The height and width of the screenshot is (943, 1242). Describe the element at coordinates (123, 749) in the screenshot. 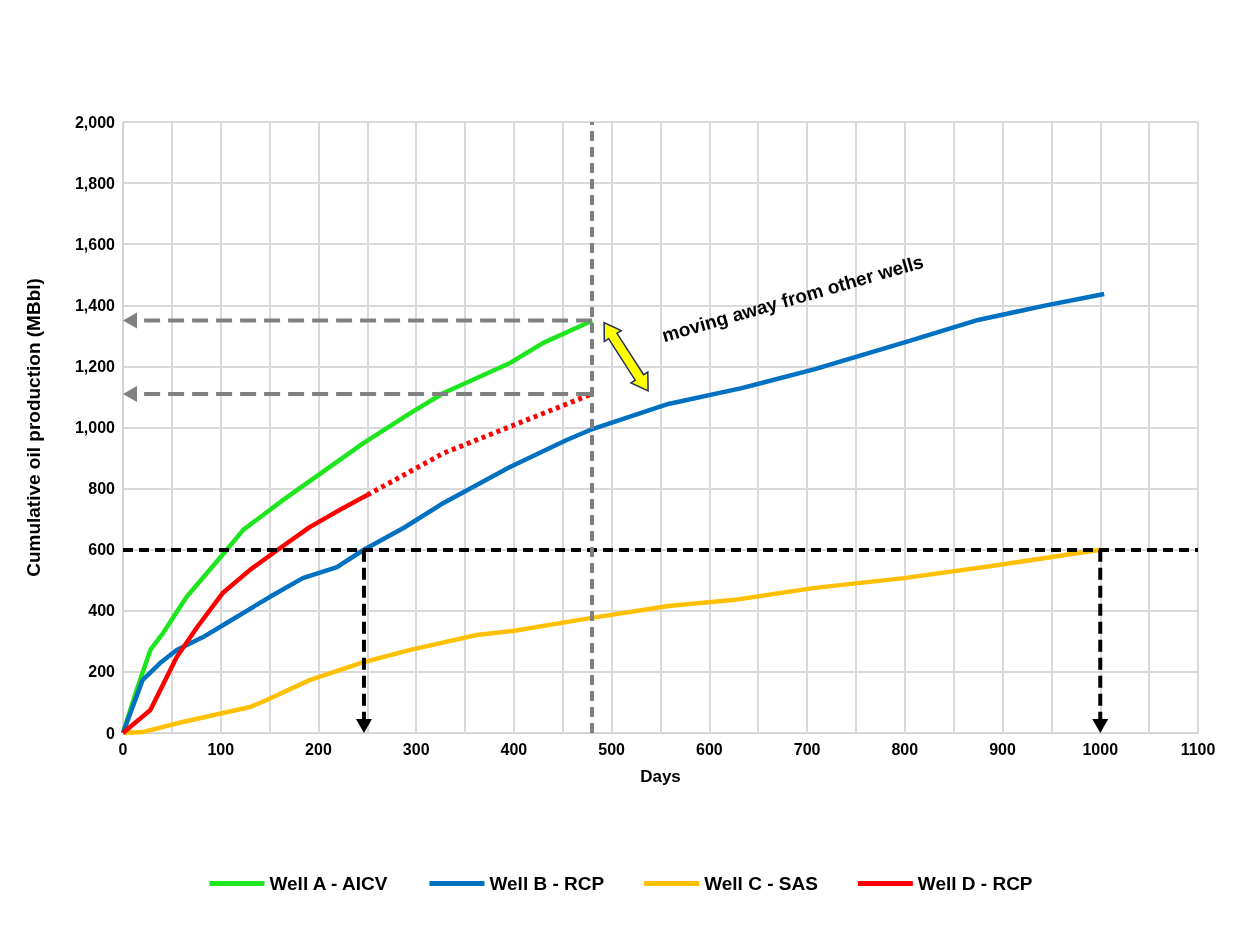

I see `x-tick-label: 0` at that location.